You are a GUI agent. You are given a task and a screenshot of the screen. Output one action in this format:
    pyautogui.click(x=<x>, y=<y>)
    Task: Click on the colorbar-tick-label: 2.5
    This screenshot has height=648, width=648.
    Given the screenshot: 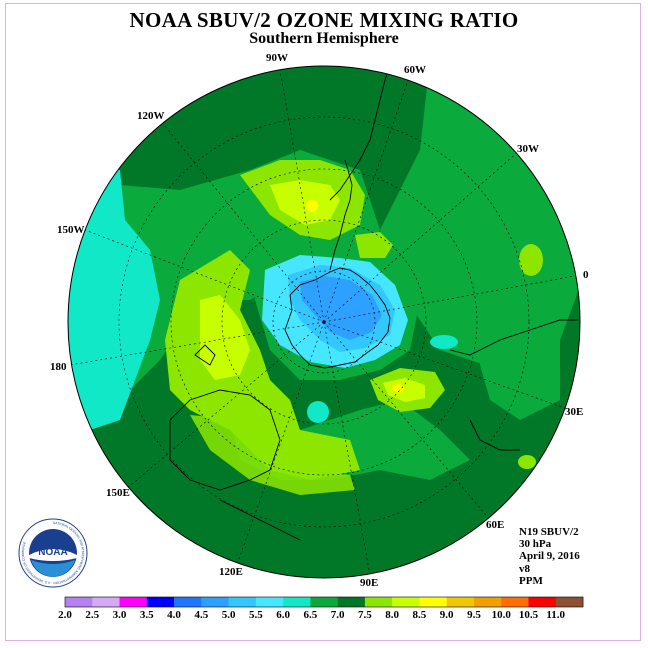 What is the action you would take?
    pyautogui.click(x=92, y=615)
    